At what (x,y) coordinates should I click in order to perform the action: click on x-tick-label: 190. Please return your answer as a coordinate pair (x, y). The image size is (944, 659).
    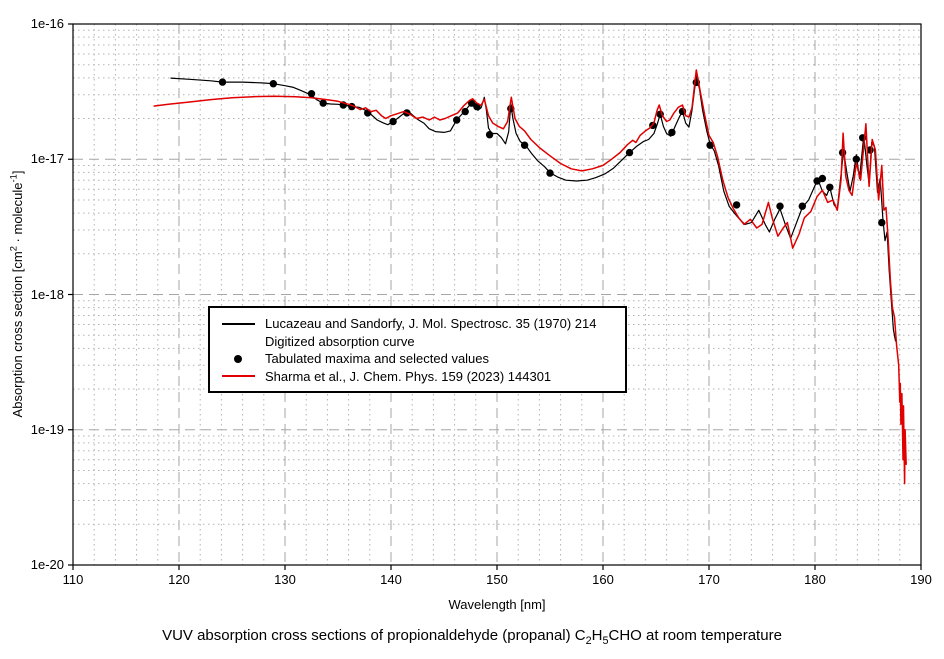
    Looking at the image, I should click on (921, 579).